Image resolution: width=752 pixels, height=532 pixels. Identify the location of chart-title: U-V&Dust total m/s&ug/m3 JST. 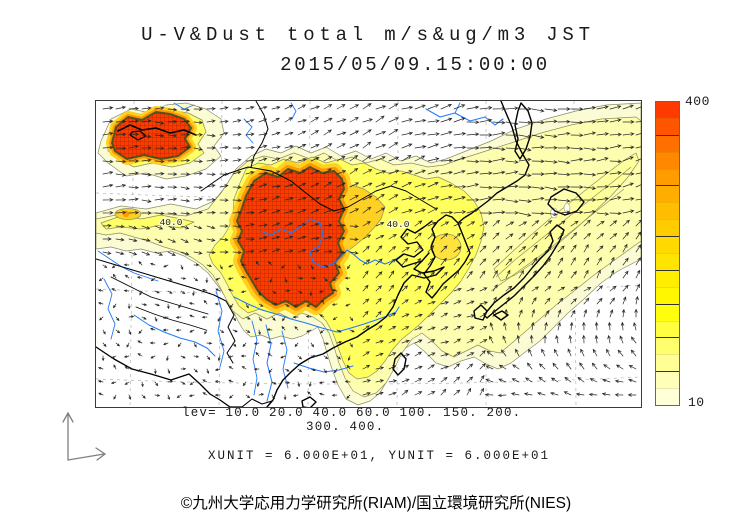
(368, 35).